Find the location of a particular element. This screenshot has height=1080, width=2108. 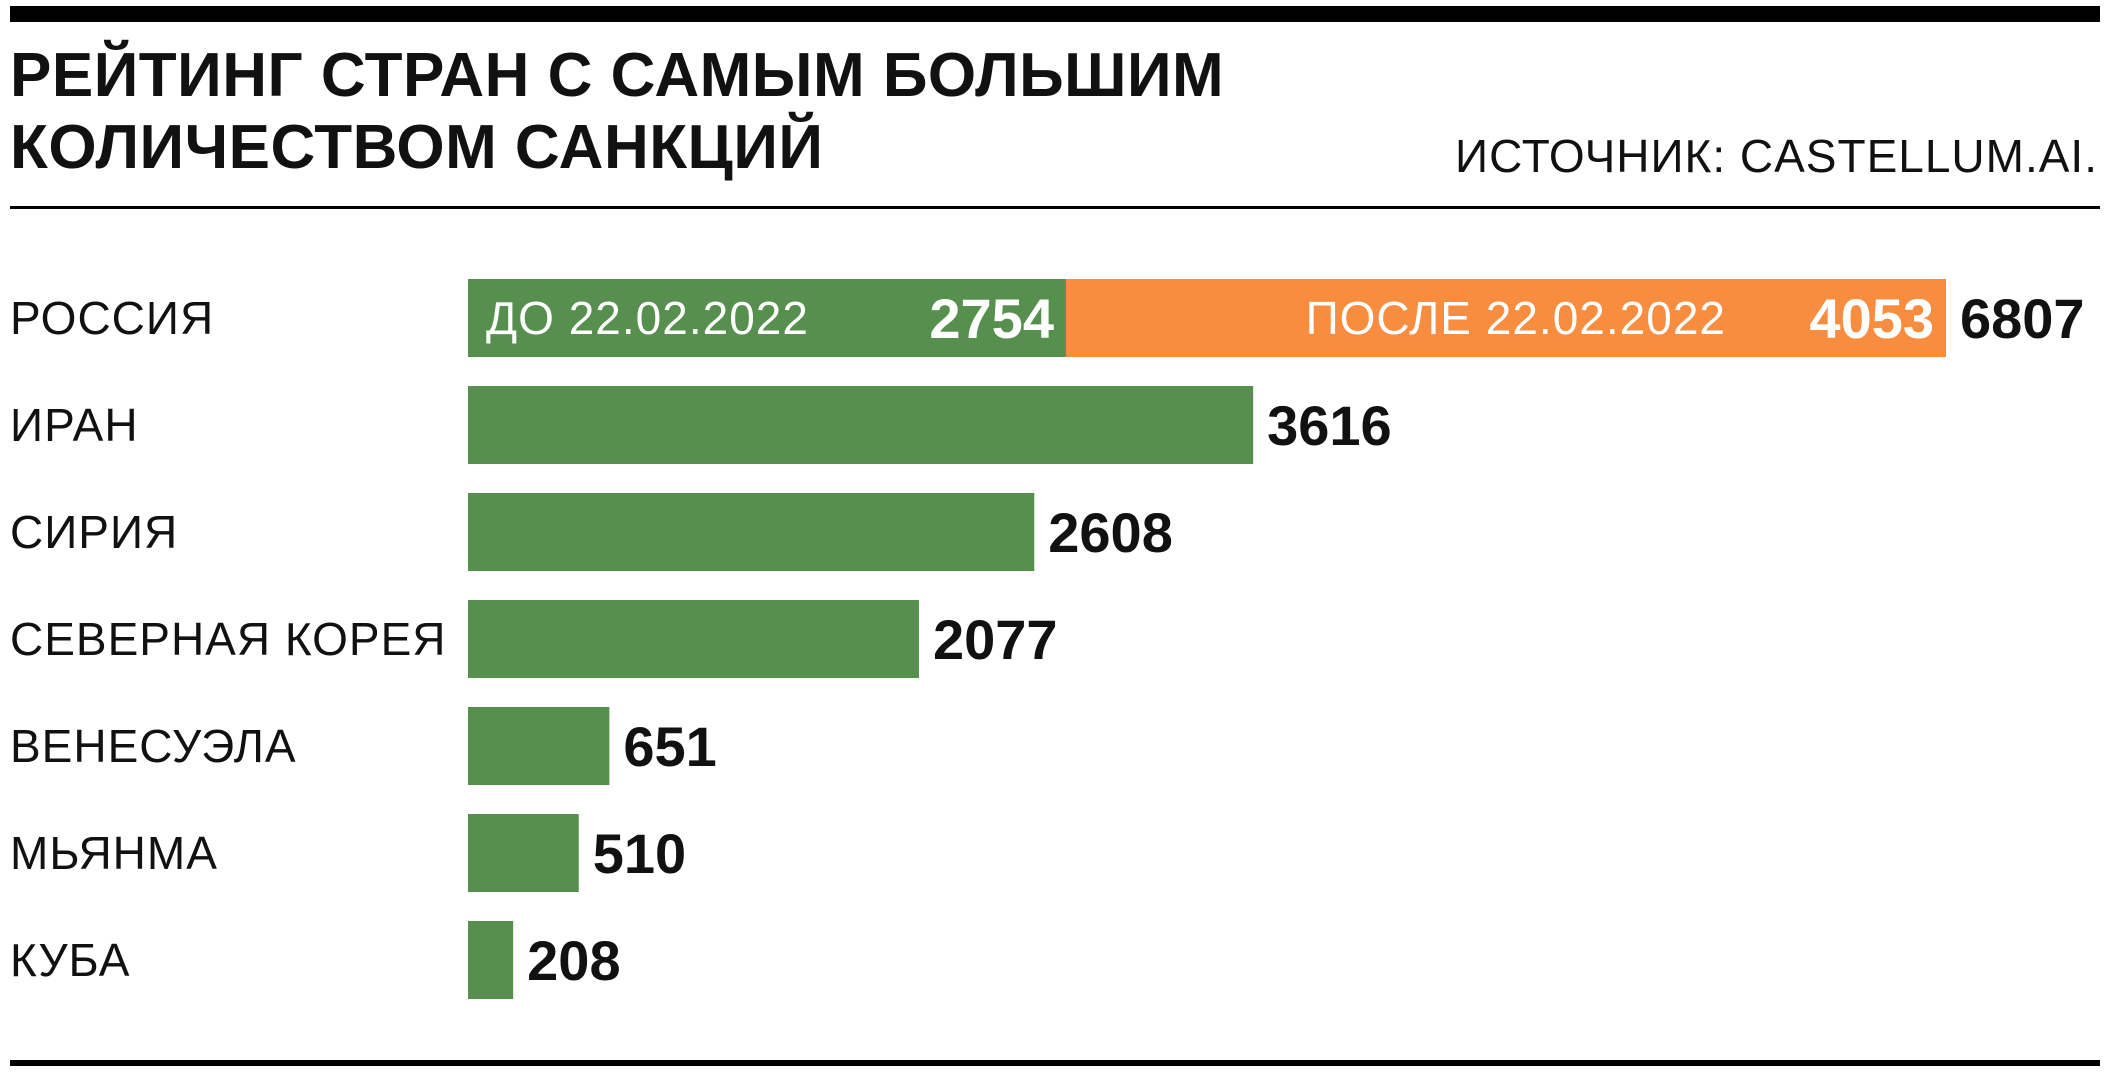

bar-россия-series-1 is located at coordinates (767, 318).